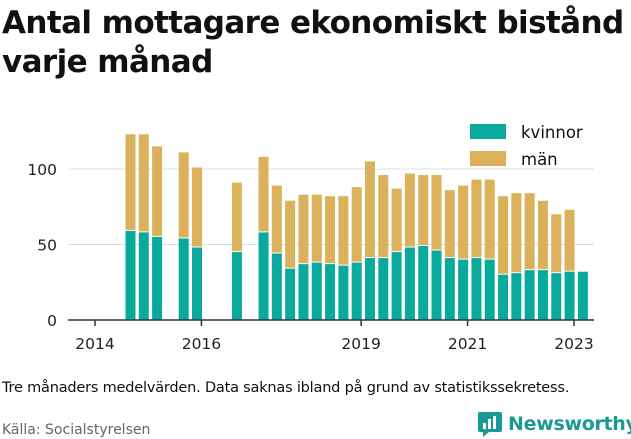 The height and width of the screenshot is (439, 631). I want to click on x-tick-label: 2019, so click(360, 344).